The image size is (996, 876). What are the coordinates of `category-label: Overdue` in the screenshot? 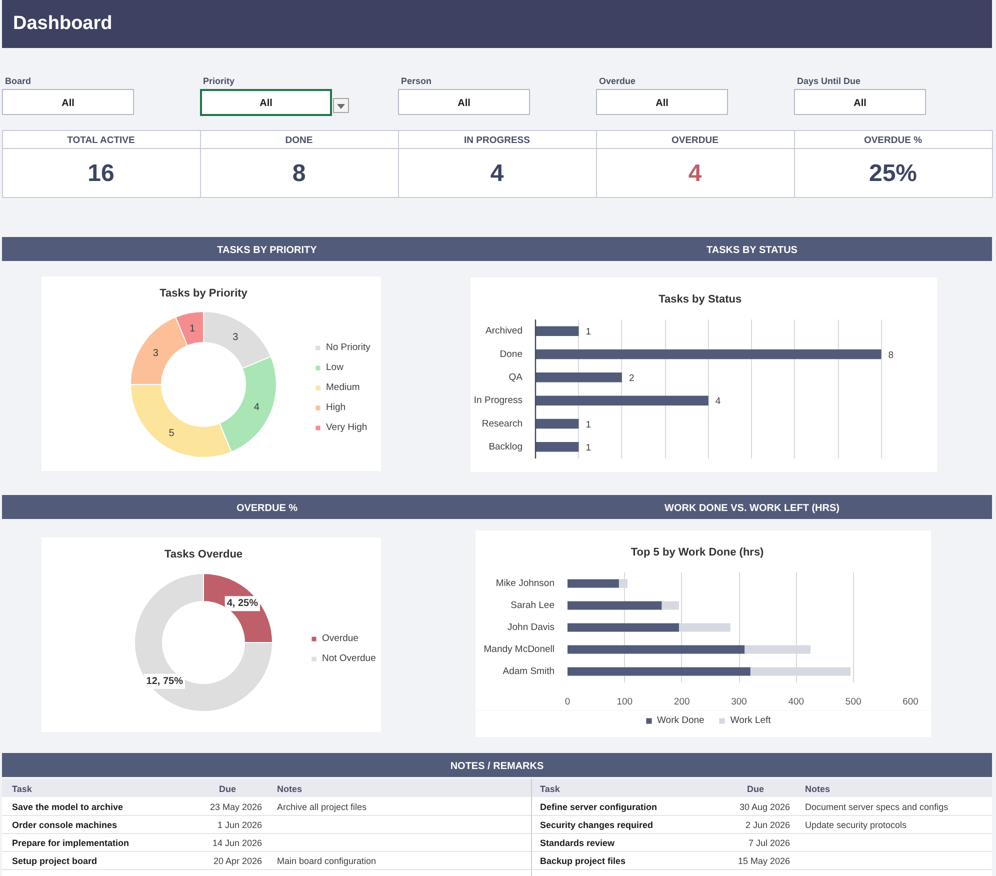 It's located at (617, 81).